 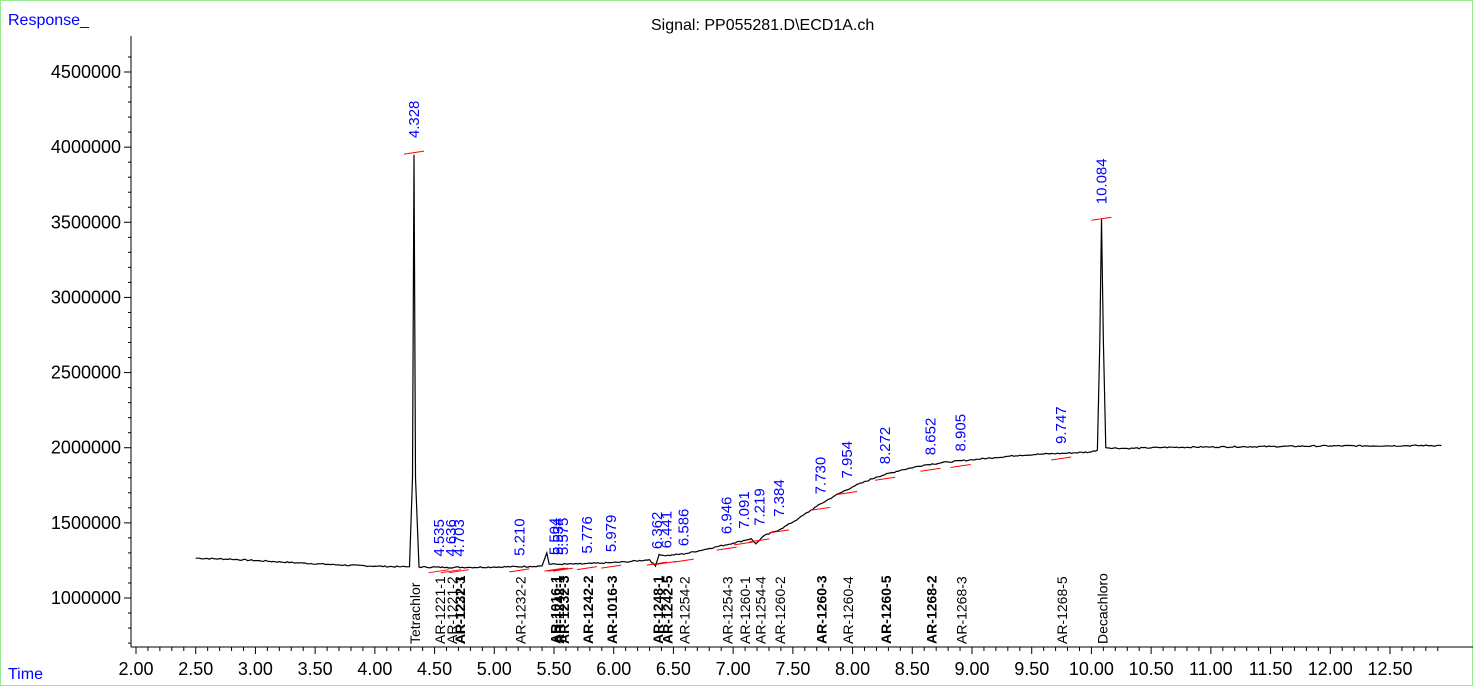 I want to click on x-tick-label: 12.50, so click(x=1389, y=669).